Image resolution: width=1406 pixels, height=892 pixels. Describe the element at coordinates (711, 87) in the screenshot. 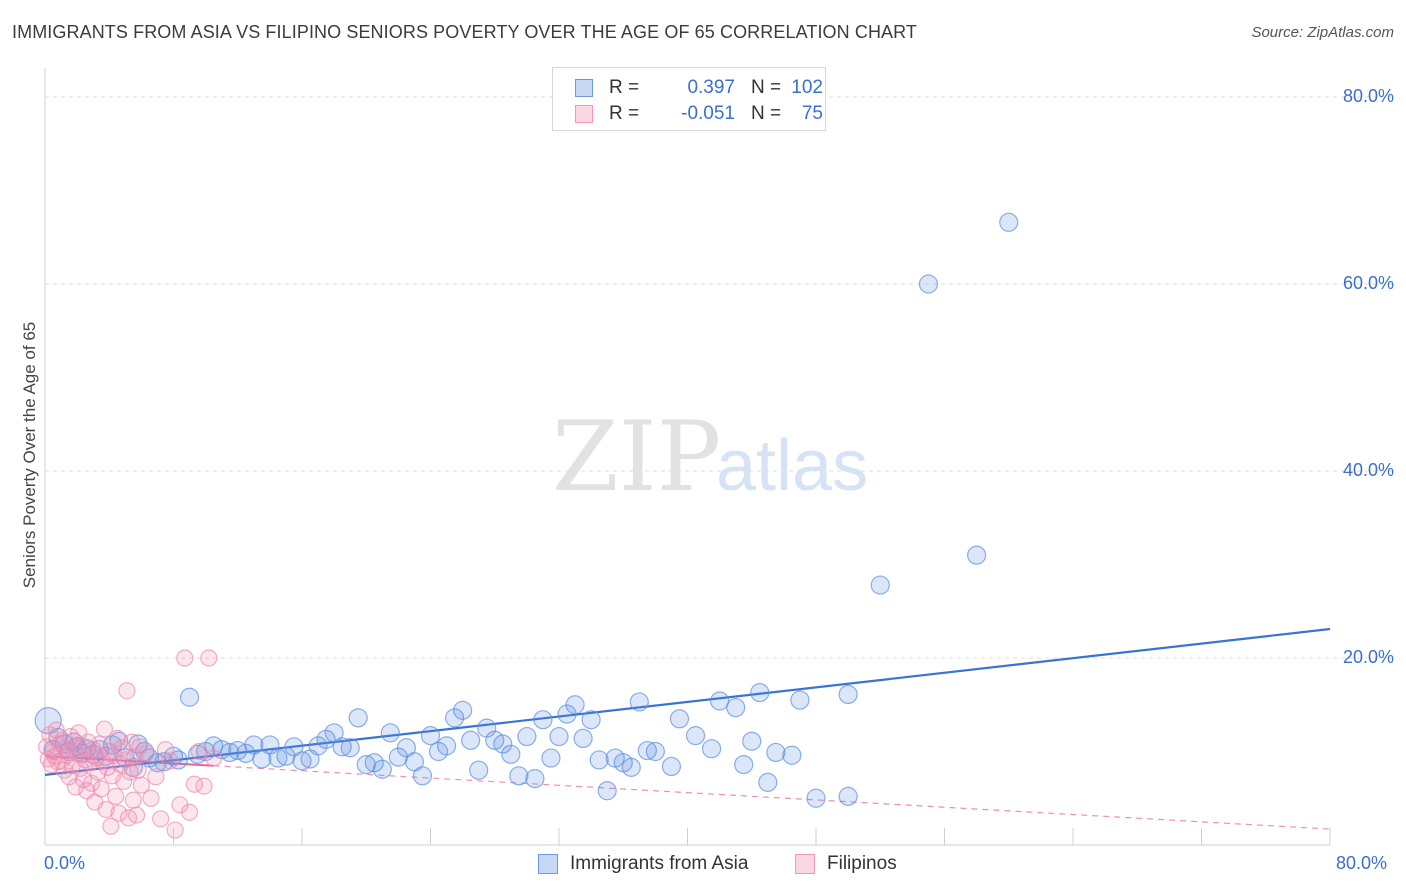

I see `legend-r-value: 0.397` at that location.